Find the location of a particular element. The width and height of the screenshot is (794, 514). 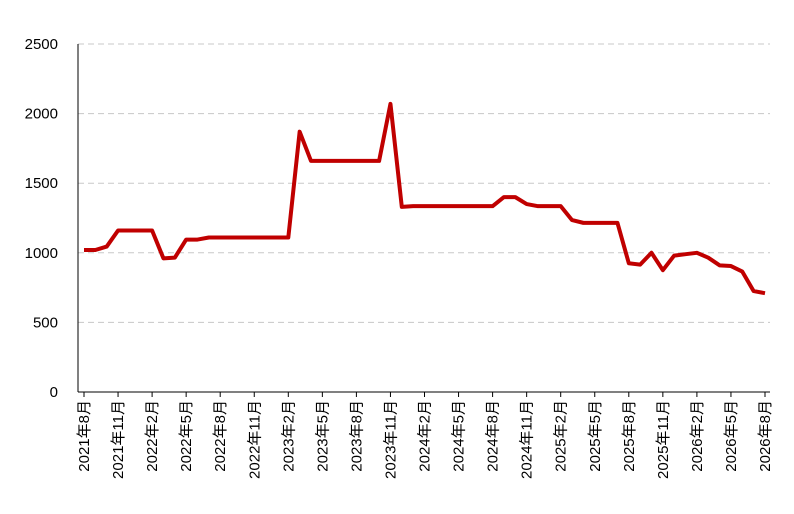

y-tick-label: 2500 is located at coordinates (41, 44).